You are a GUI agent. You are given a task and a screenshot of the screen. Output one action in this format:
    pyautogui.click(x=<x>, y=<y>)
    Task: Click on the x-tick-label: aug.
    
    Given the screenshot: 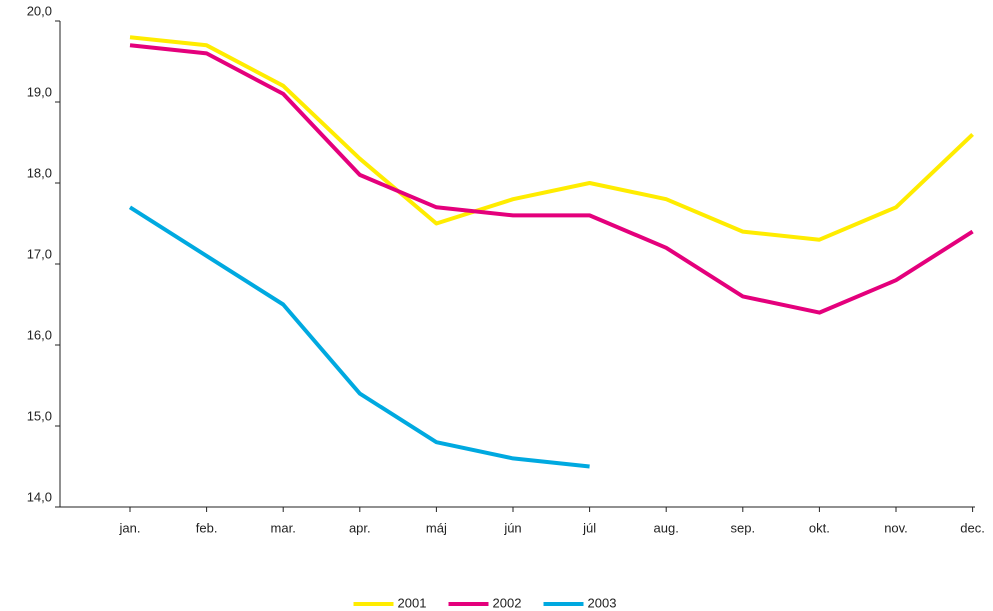 What is the action you would take?
    pyautogui.click(x=666, y=527)
    